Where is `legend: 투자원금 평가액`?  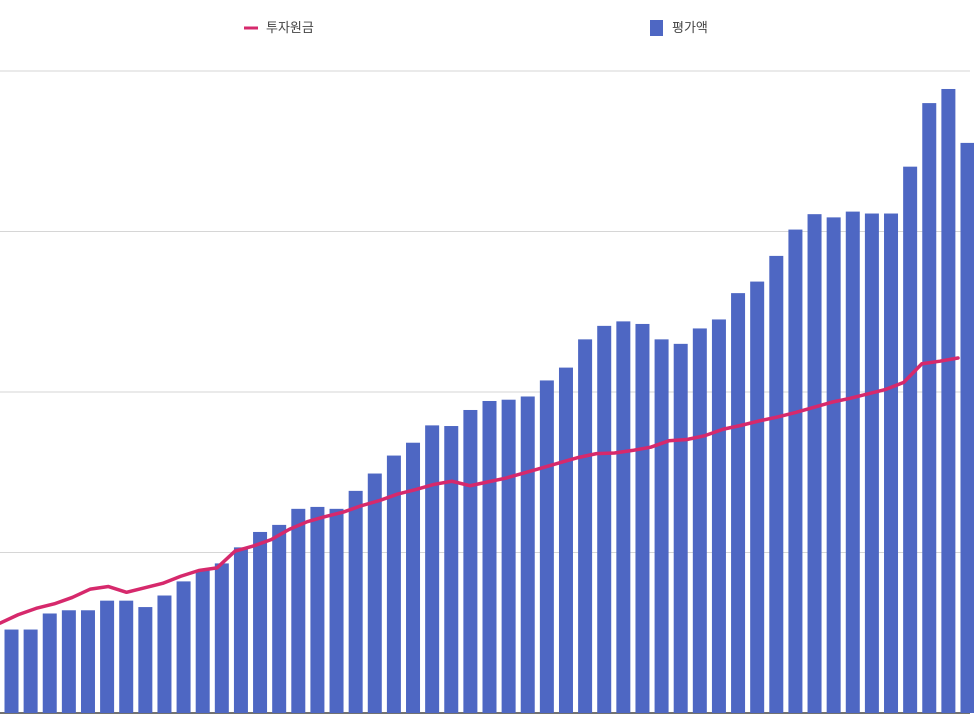
legend: 투자원금 평가액 is located at coordinates (476, 28).